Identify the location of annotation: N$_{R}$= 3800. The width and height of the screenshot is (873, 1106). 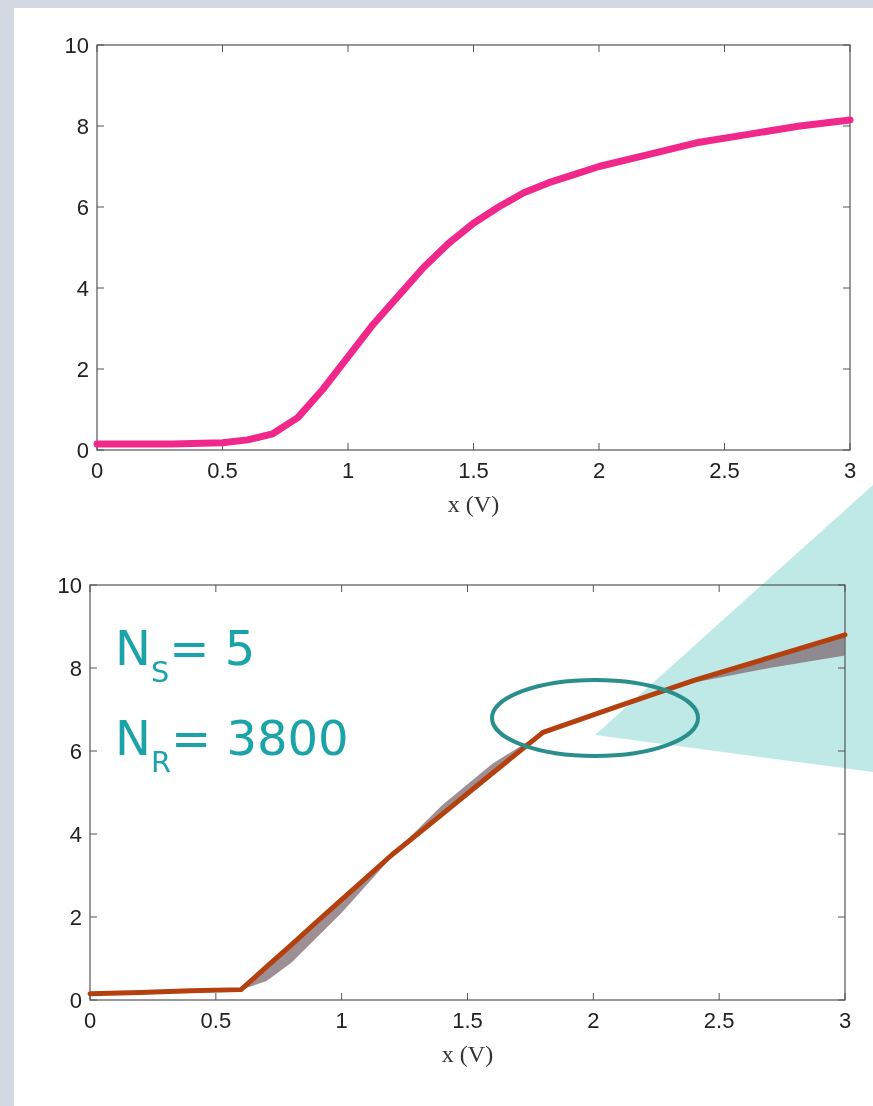
(232, 744).